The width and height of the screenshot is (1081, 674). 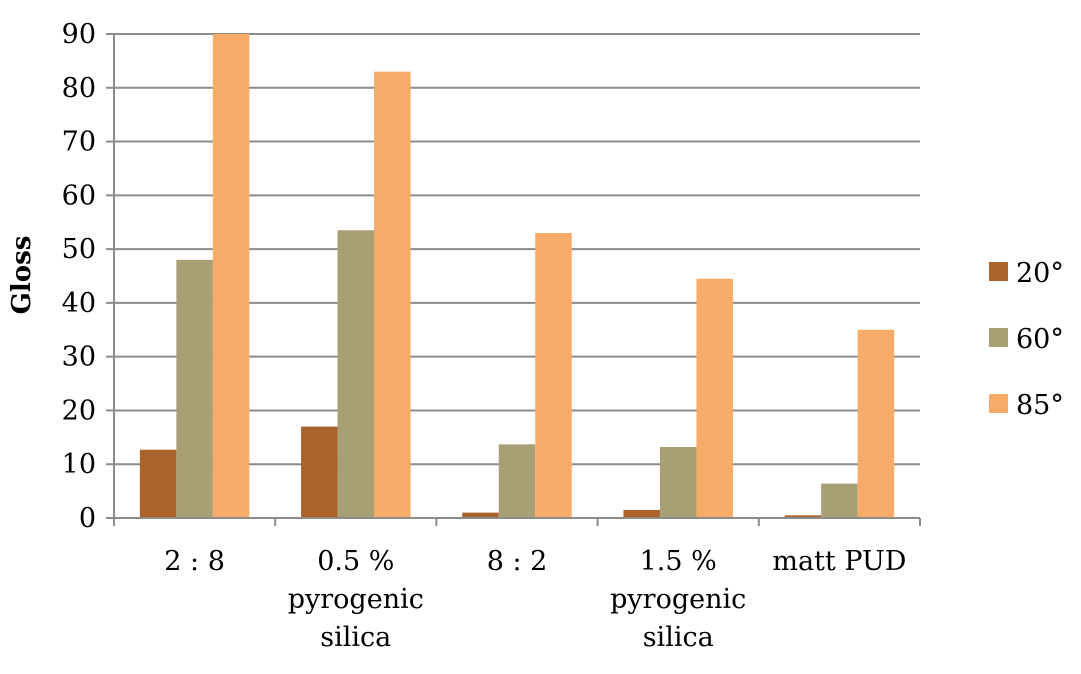 I want to click on legend-label: 20°, so click(x=1040, y=273).